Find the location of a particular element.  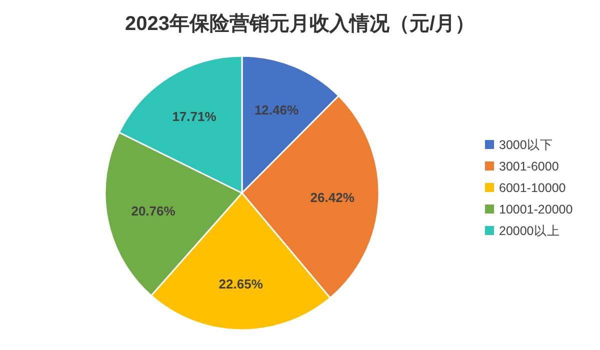

legend-label: 3001-6000 is located at coordinates (529, 167).